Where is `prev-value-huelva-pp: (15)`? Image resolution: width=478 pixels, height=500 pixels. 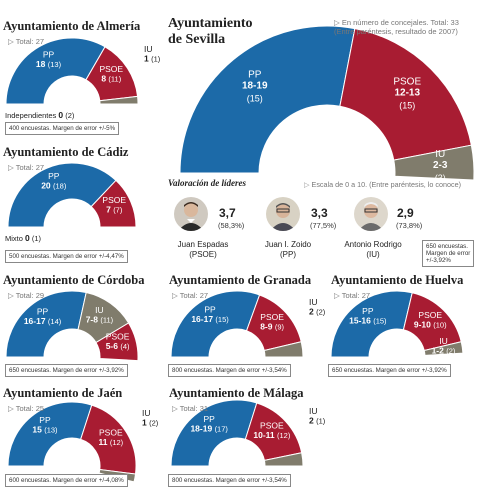 prev-value-huelva-pp: (15) is located at coordinates (380, 321).